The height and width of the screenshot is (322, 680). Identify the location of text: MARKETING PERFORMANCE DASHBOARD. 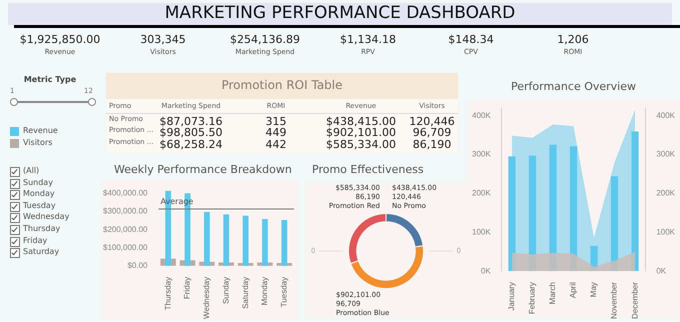
(340, 13).